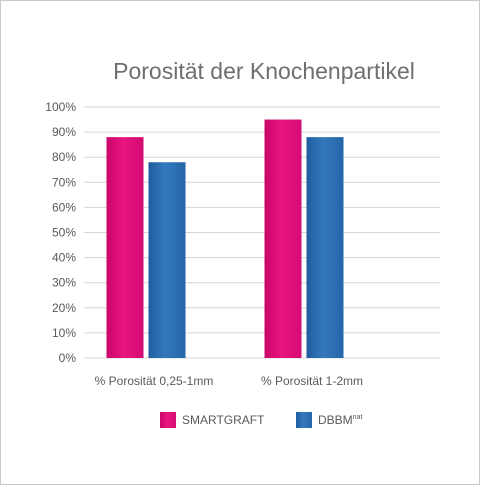 This screenshot has width=480, height=485. What do you see at coordinates (154, 381) in the screenshot?
I see `x-category-label: % Porosität 0,25-1mm` at bounding box center [154, 381].